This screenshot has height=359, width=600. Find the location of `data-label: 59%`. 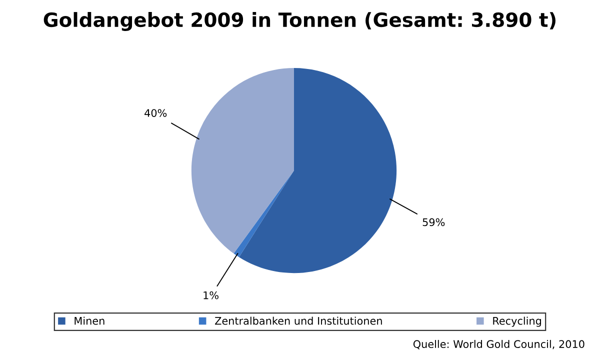

data-label: 59% is located at coordinates (433, 222).